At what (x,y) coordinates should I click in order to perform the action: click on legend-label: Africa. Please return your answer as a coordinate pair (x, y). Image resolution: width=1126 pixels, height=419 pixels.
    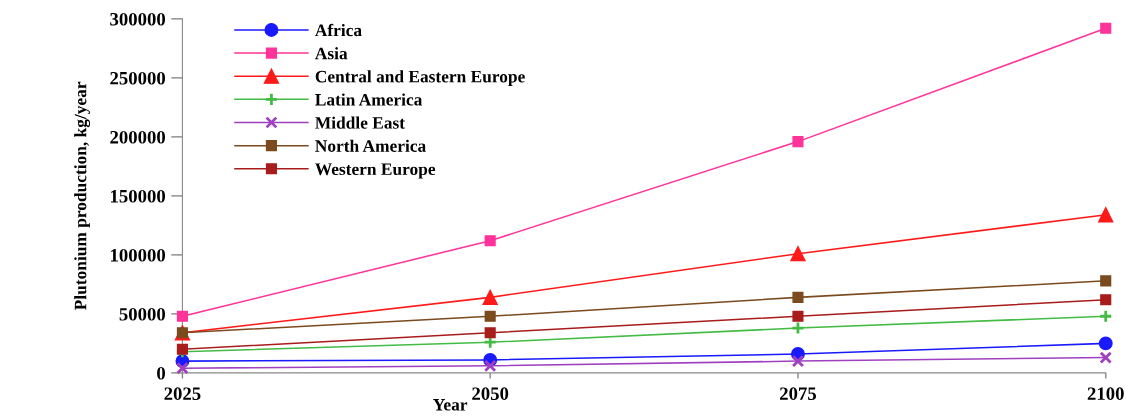
    Looking at the image, I should click on (338, 30).